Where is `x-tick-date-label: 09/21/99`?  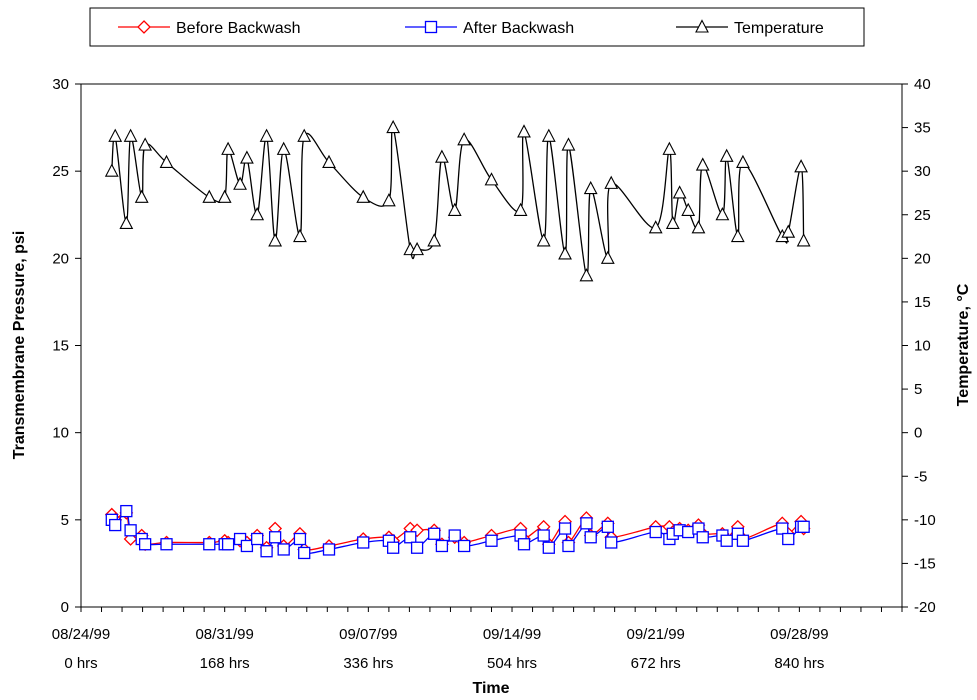 x-tick-date-label: 09/21/99 is located at coordinates (656, 634).